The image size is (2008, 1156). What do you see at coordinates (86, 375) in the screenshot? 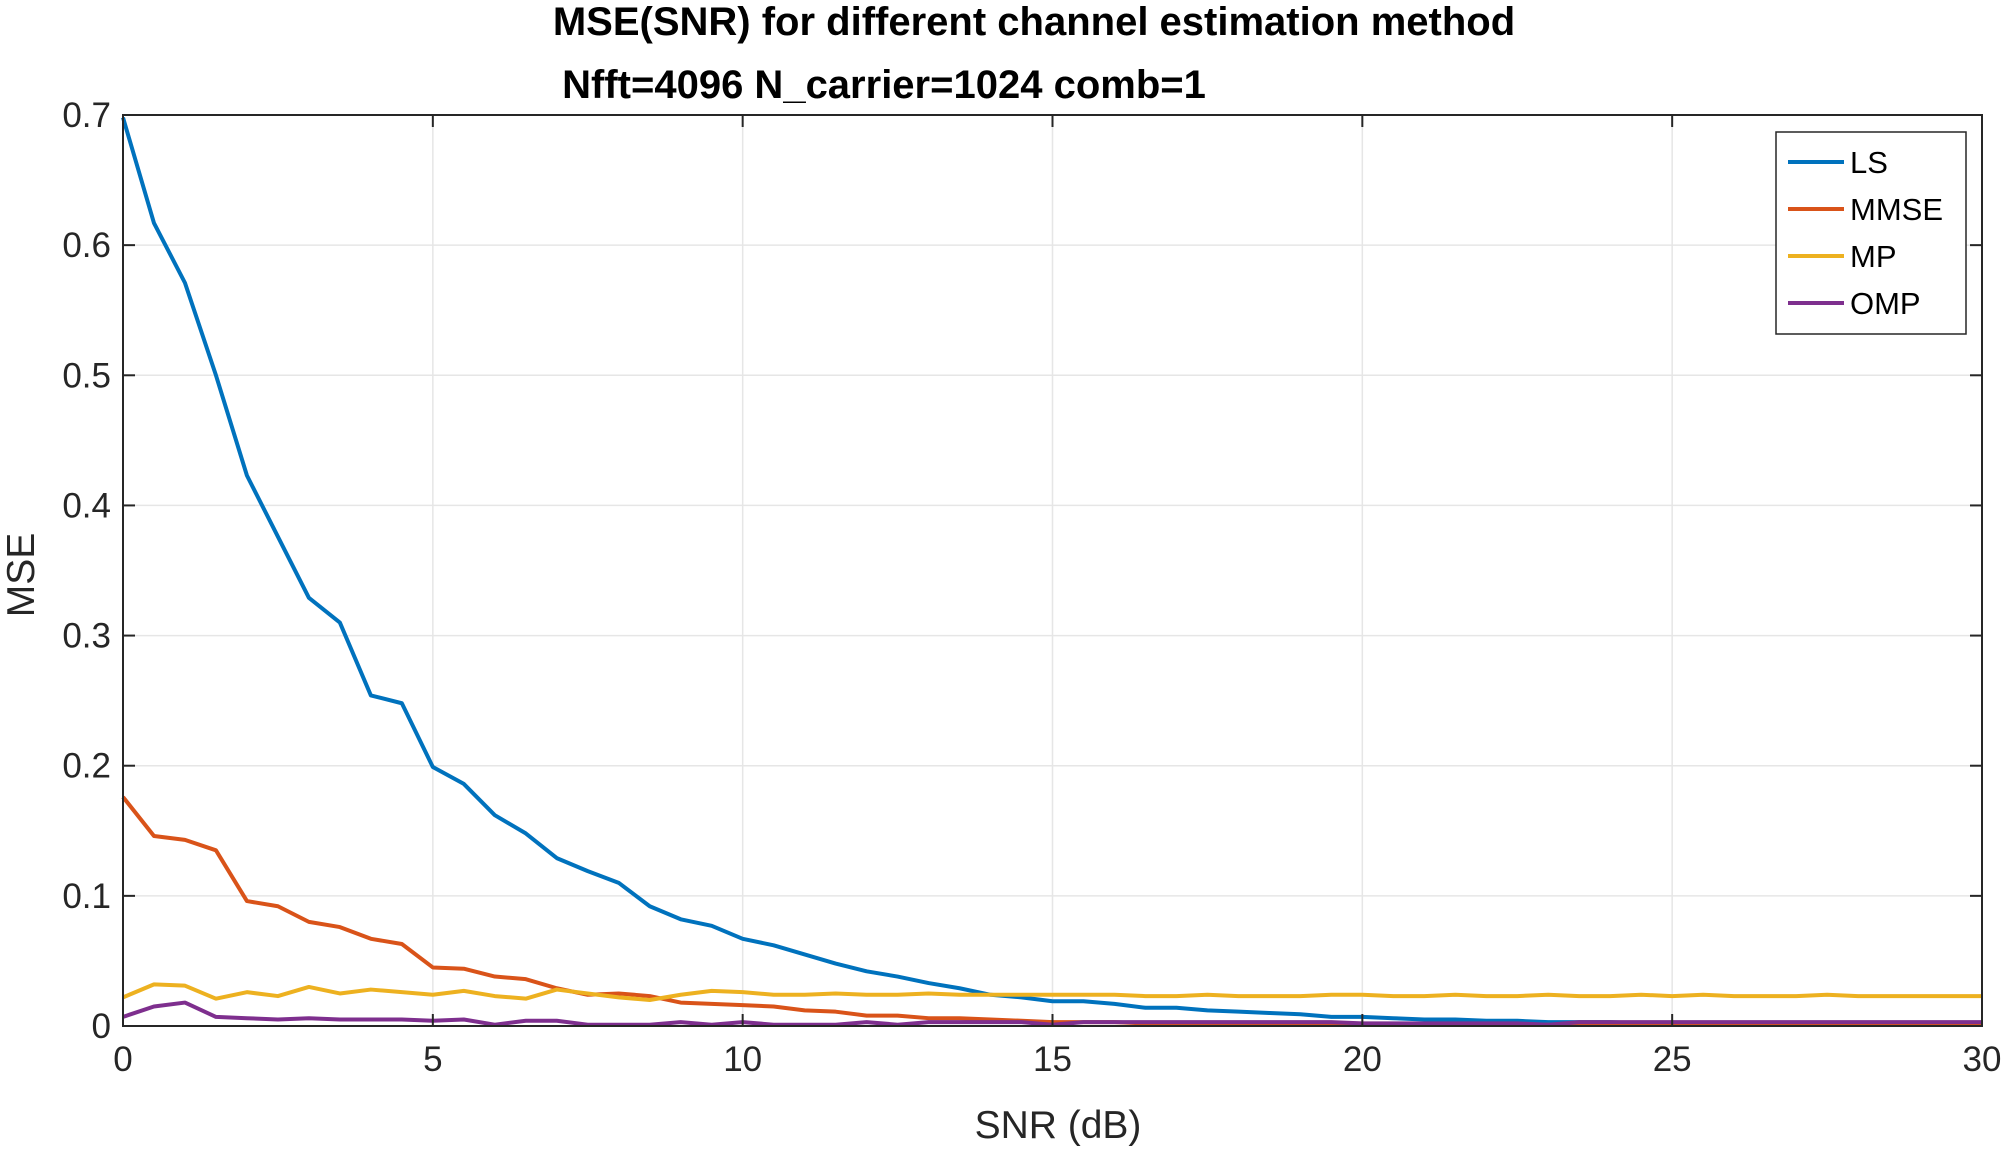
I see `y-tick-label: 0.5` at bounding box center [86, 375].